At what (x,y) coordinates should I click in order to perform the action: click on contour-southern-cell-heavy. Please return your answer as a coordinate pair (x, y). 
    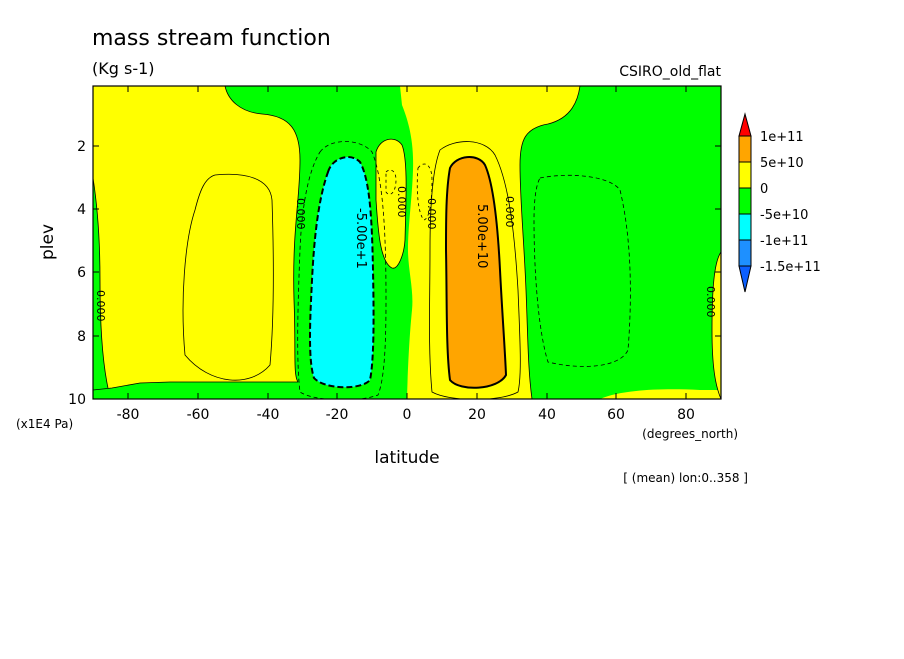
    Looking at the image, I should click on (342, 272).